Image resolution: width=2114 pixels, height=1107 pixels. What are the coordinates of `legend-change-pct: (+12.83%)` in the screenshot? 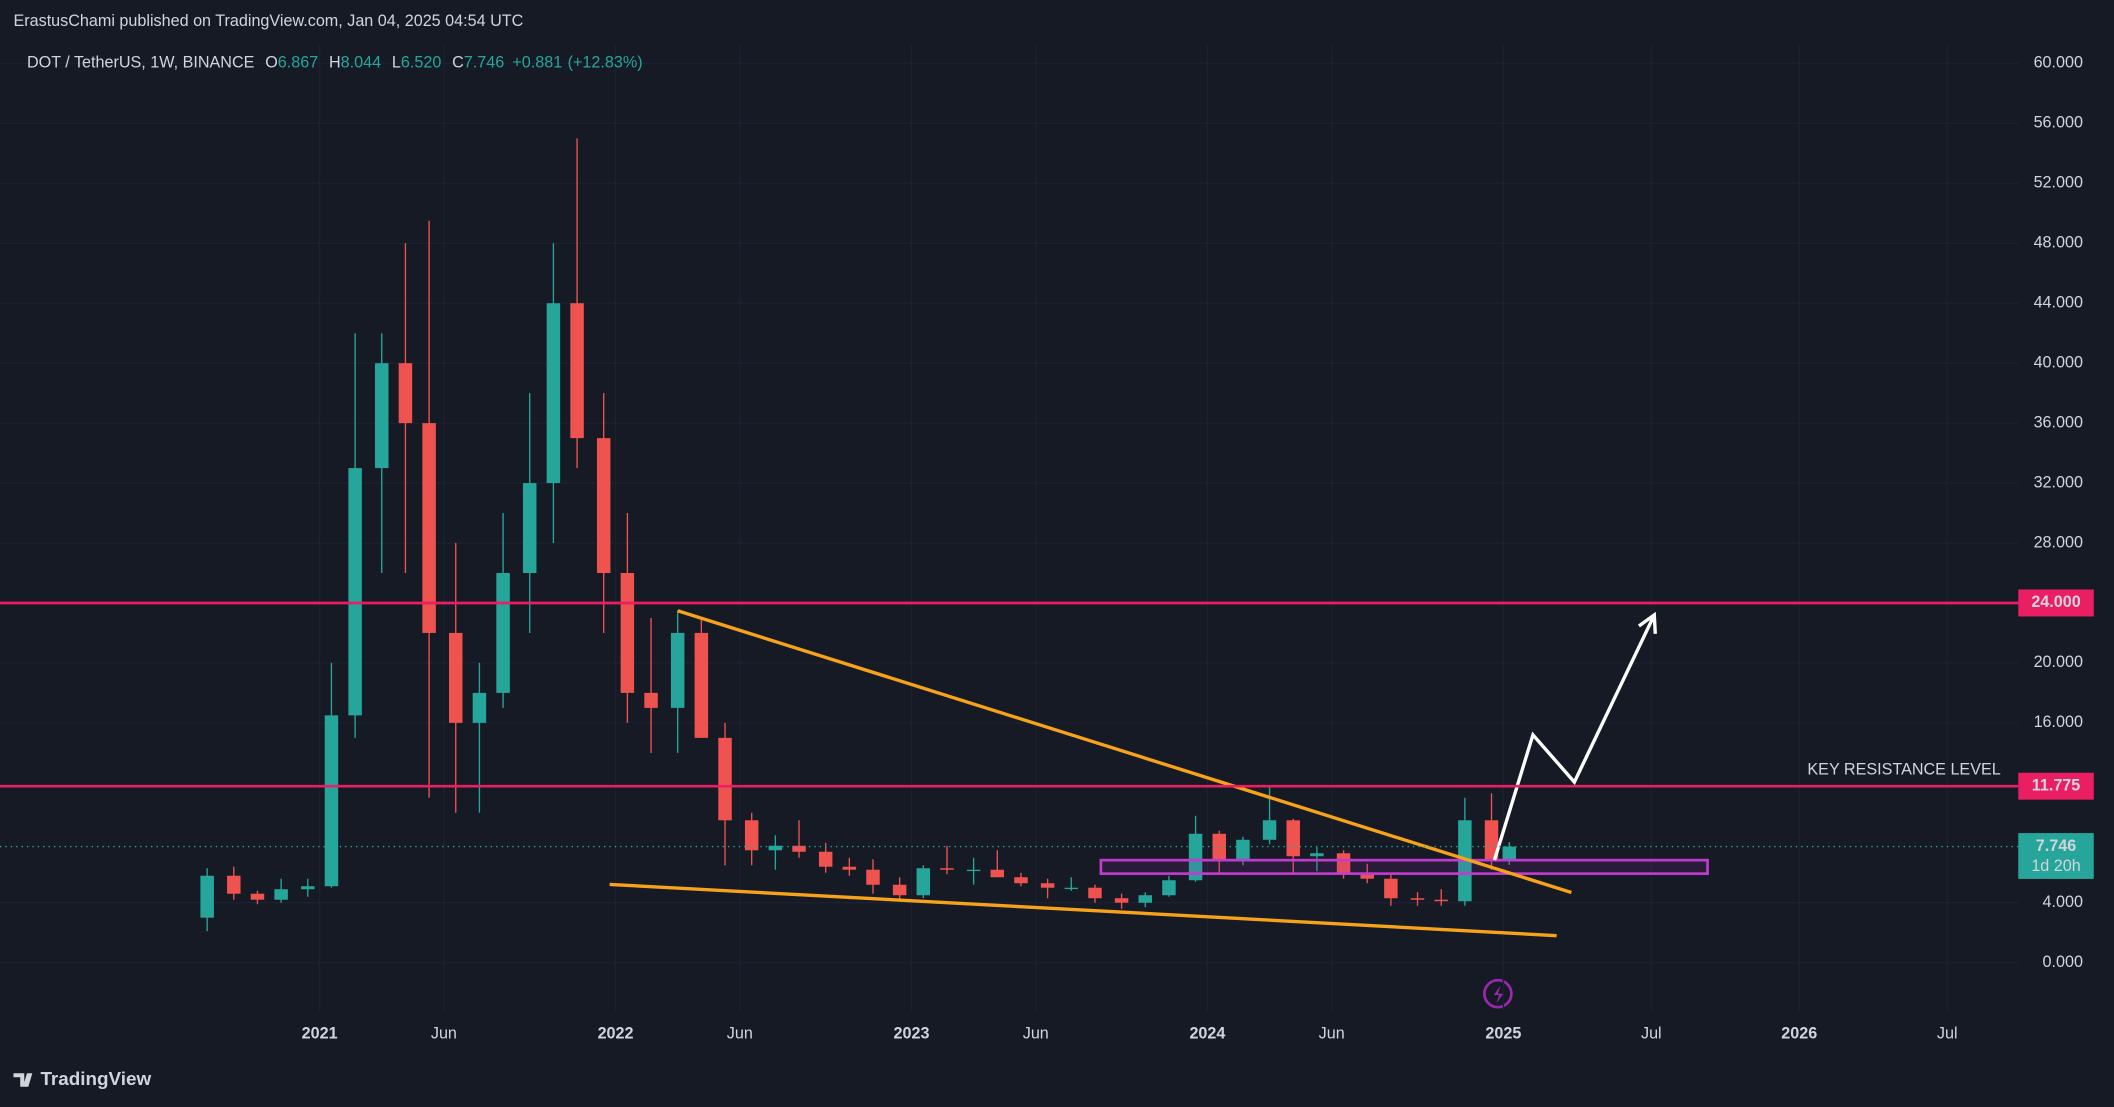 It's located at (605, 63).